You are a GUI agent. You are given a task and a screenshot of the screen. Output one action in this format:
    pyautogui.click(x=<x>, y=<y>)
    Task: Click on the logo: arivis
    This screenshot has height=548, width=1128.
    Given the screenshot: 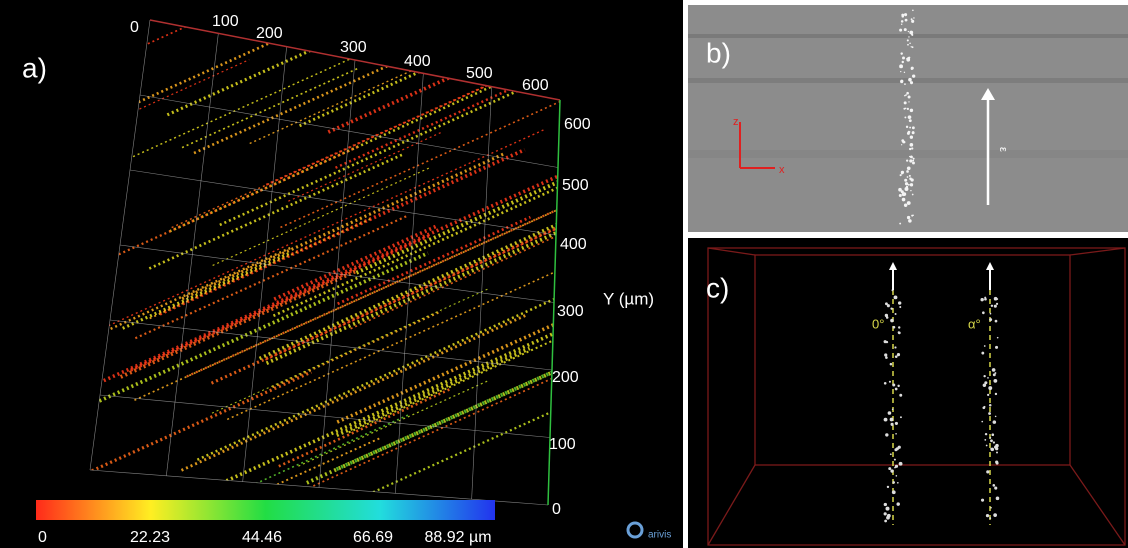 What is the action you would take?
    pyautogui.click(x=659, y=535)
    